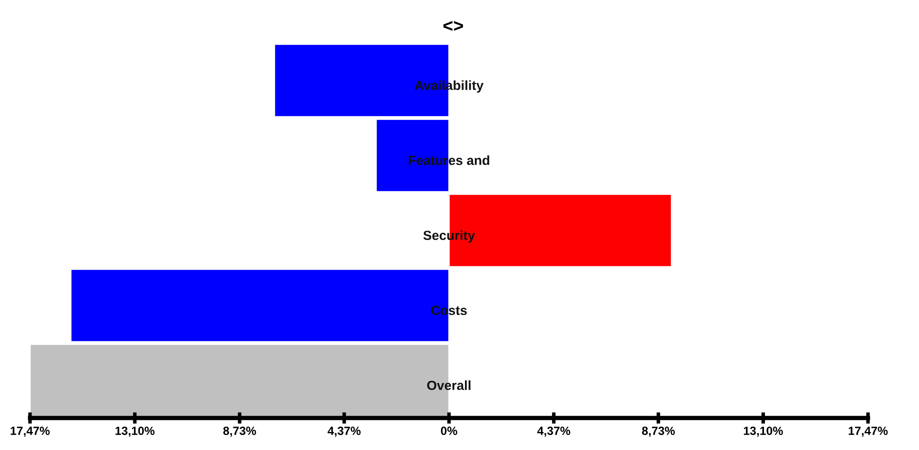 This screenshot has height=450, width=919. What do you see at coordinates (448, 385) in the screenshot?
I see `y-tick-label: Overall` at bounding box center [448, 385].